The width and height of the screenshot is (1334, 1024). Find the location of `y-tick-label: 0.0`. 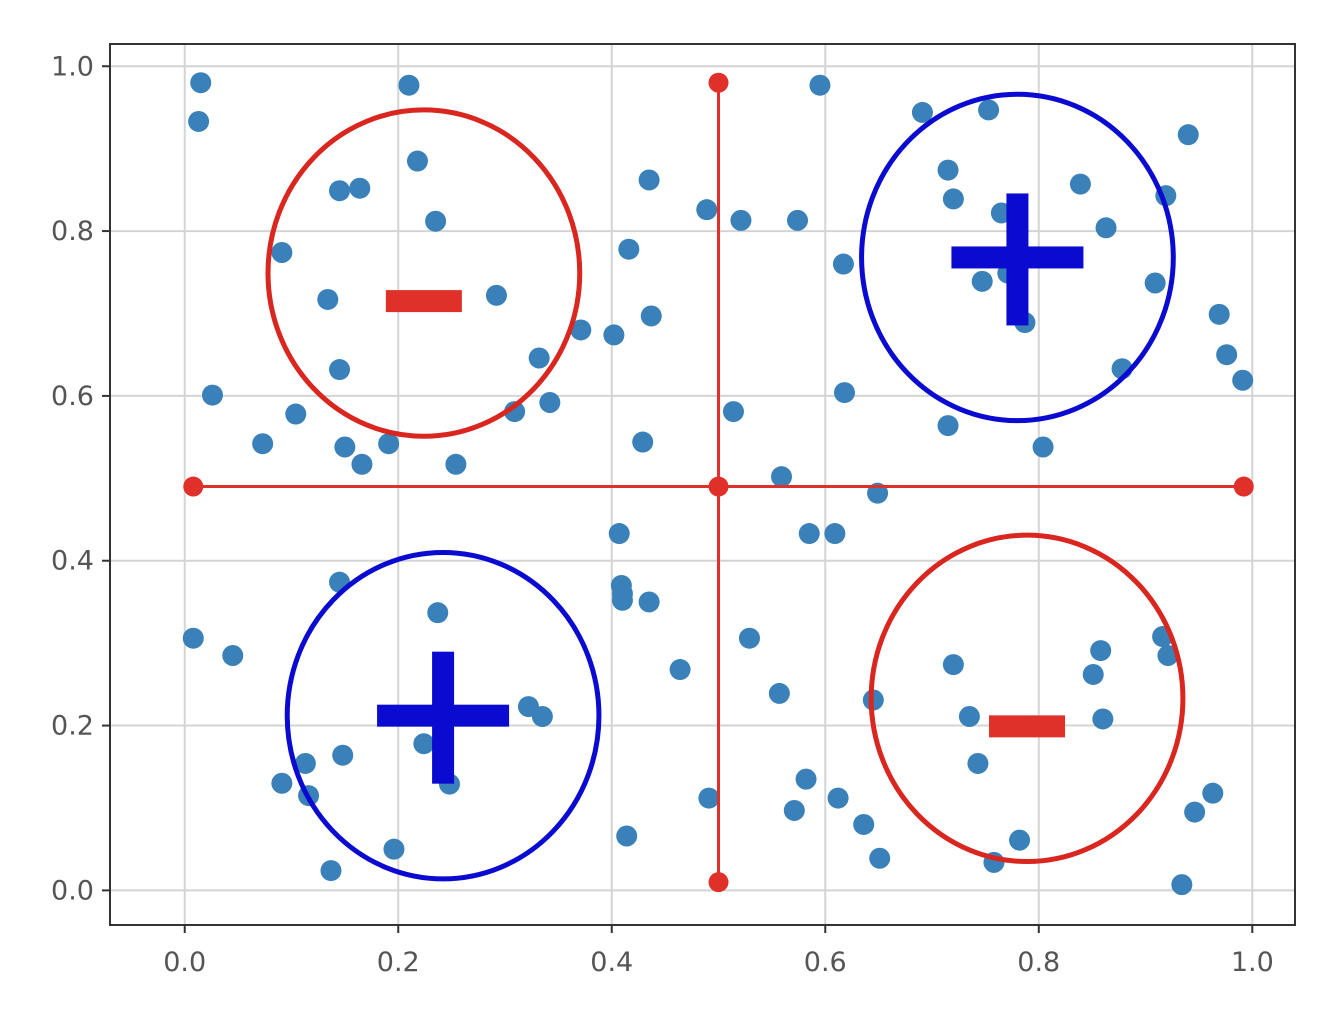

y-tick-label: 0.0 is located at coordinates (72, 890).